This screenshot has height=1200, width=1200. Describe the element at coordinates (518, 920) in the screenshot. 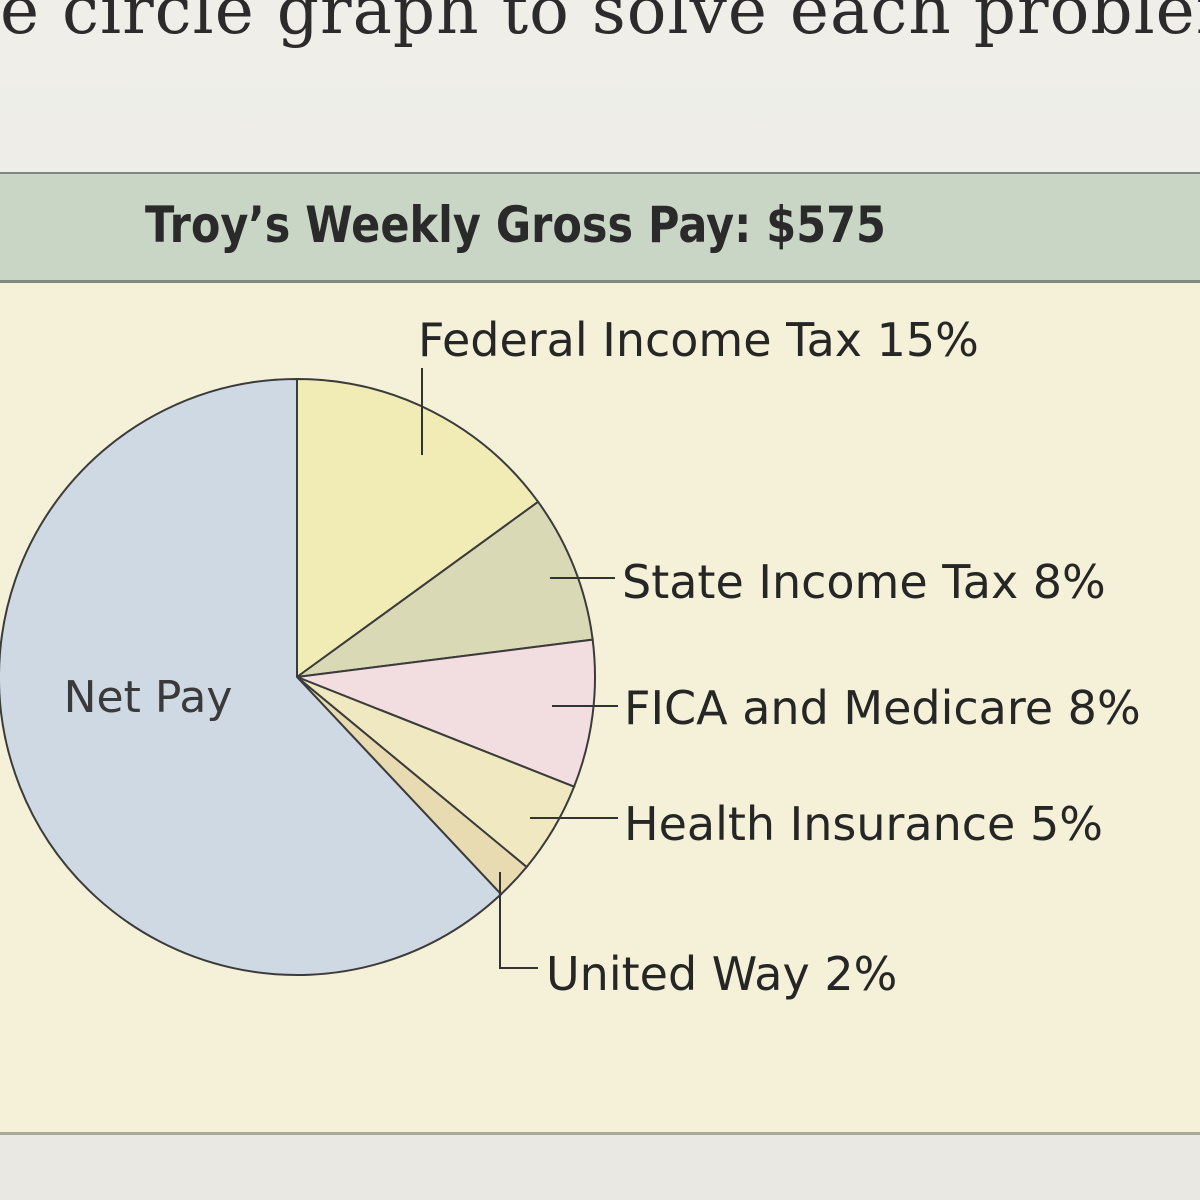

I see `leader-line-united-way` at that location.